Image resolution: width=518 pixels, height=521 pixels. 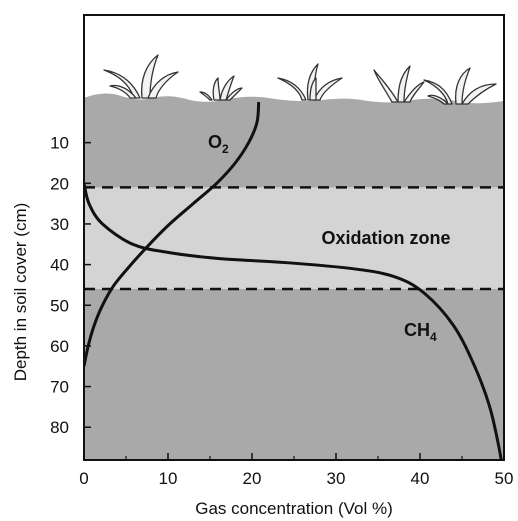 I want to click on y-tick-label: 50, so click(x=59, y=305).